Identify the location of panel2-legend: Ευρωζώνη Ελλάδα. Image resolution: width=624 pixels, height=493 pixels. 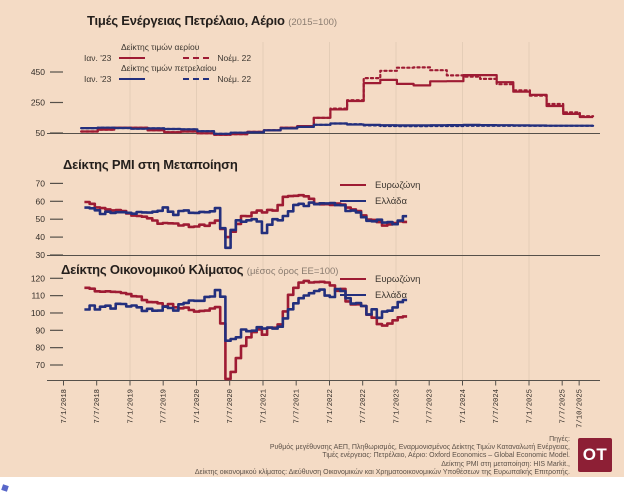
(380, 193).